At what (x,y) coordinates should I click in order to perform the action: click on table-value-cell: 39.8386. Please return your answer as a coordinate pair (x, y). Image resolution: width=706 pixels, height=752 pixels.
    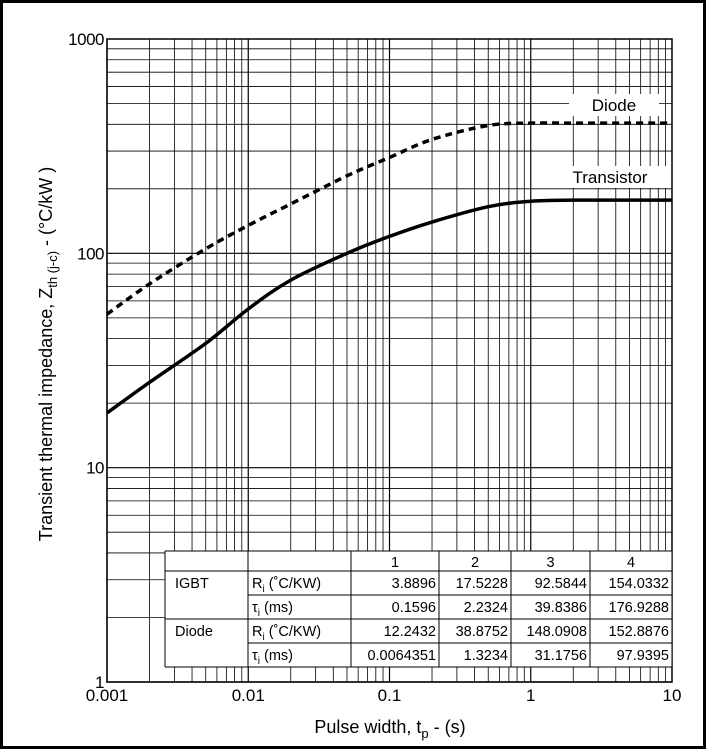
    Looking at the image, I should click on (561, 608).